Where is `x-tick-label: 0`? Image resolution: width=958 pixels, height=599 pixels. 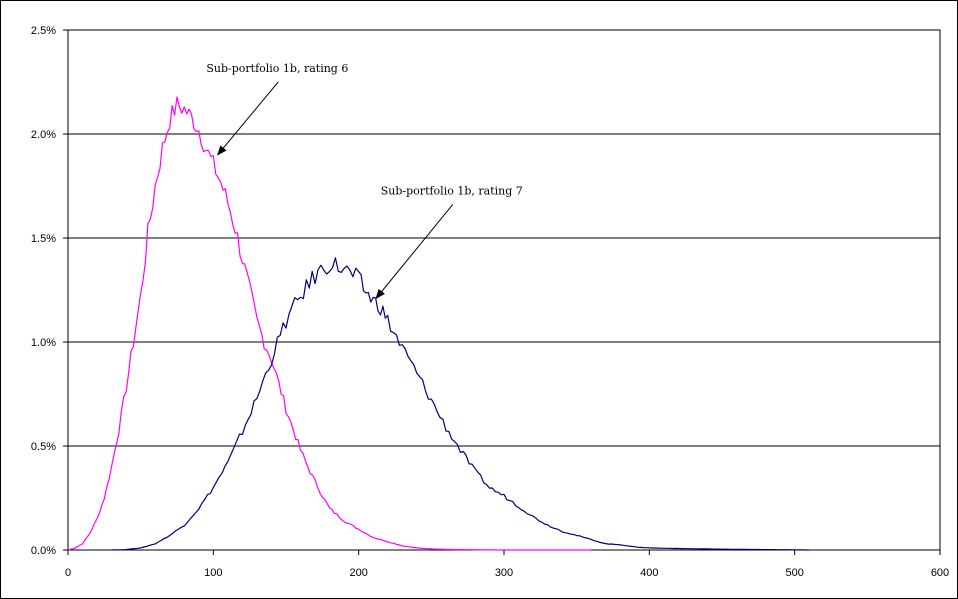 x-tick-label: 0 is located at coordinates (68, 573).